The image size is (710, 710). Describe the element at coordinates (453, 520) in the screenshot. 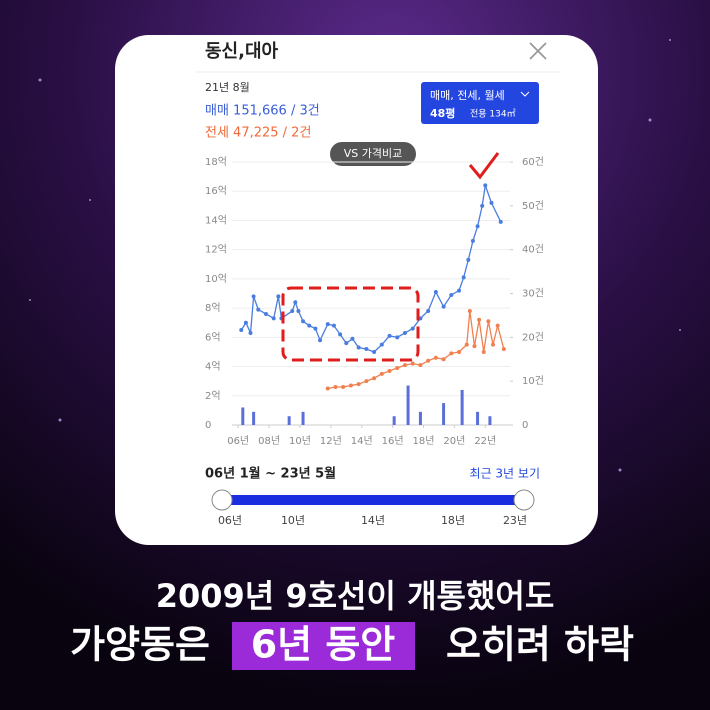

I see `slider-tick-label: 18년` at that location.